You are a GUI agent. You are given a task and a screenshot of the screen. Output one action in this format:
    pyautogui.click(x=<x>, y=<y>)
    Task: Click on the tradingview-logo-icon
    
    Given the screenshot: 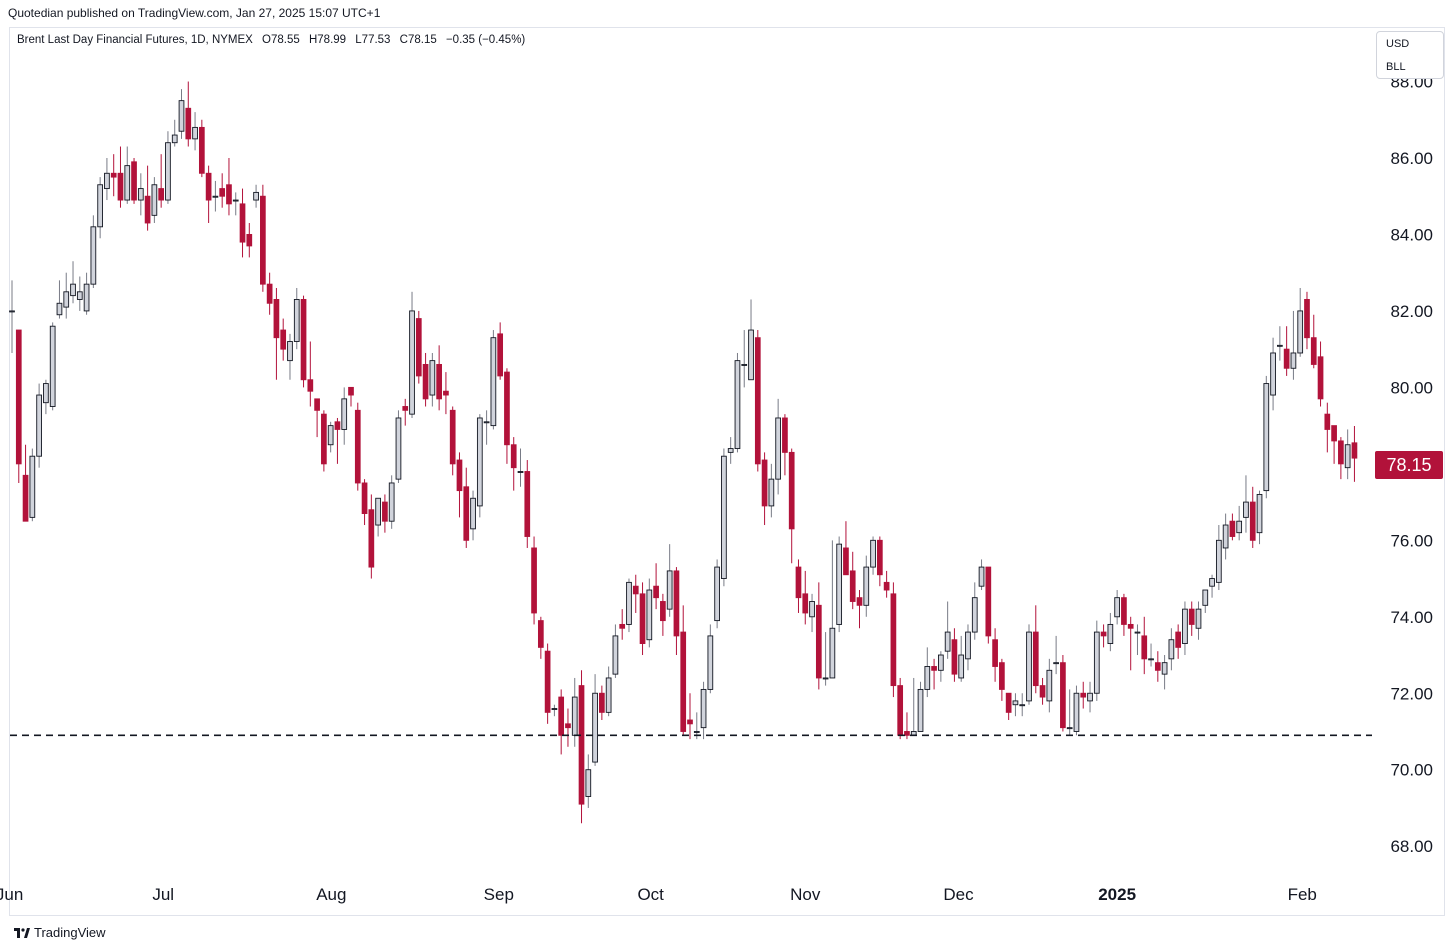 What is the action you would take?
    pyautogui.click(x=22, y=932)
    